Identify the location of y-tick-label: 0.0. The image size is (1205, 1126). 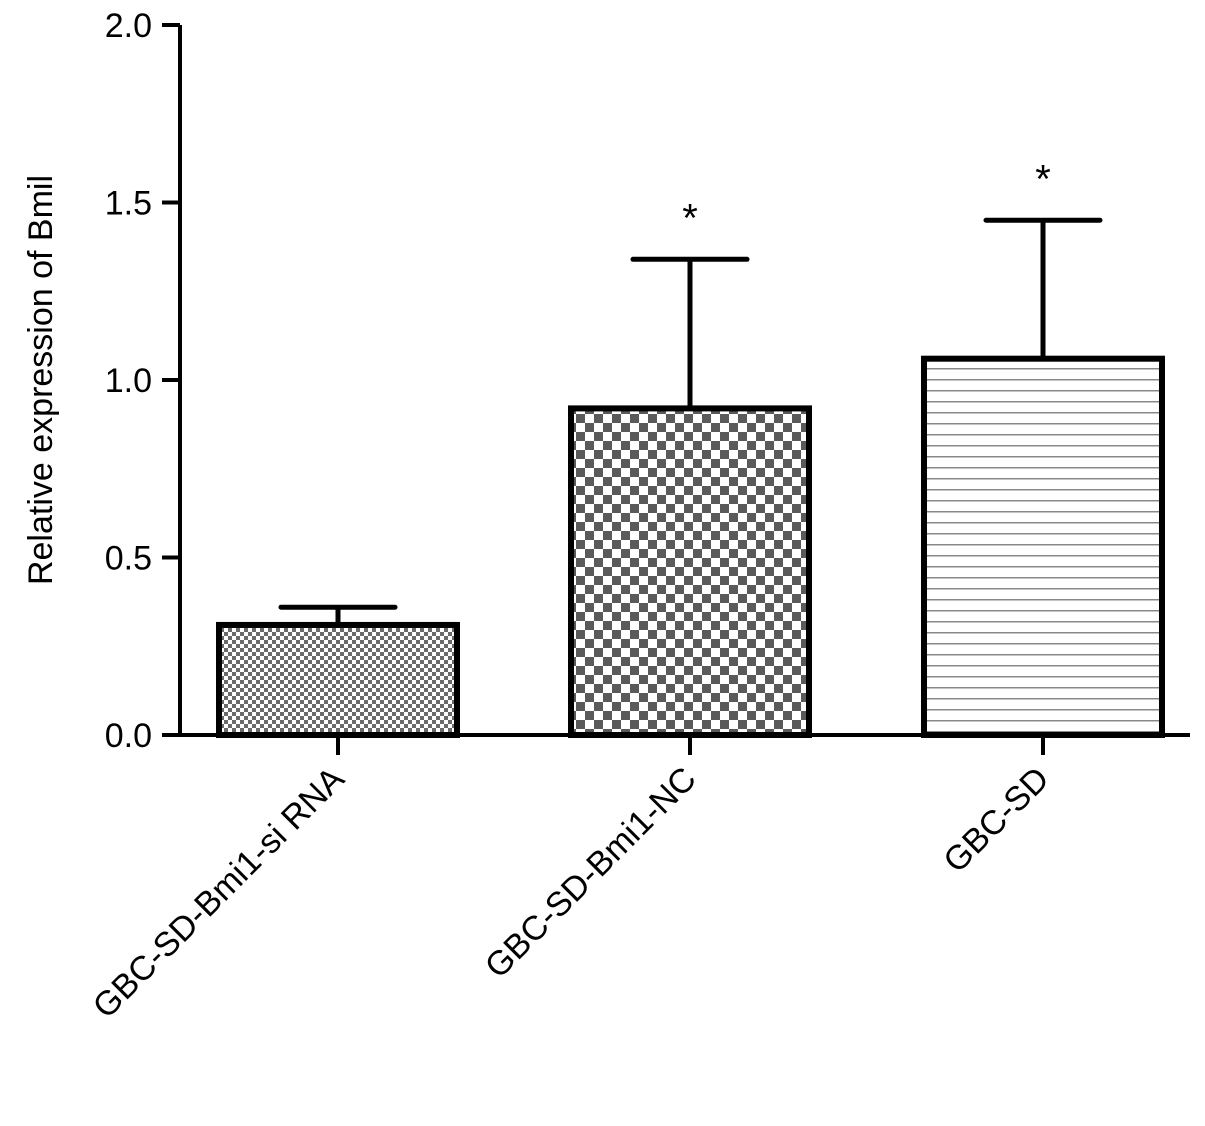
(128, 736).